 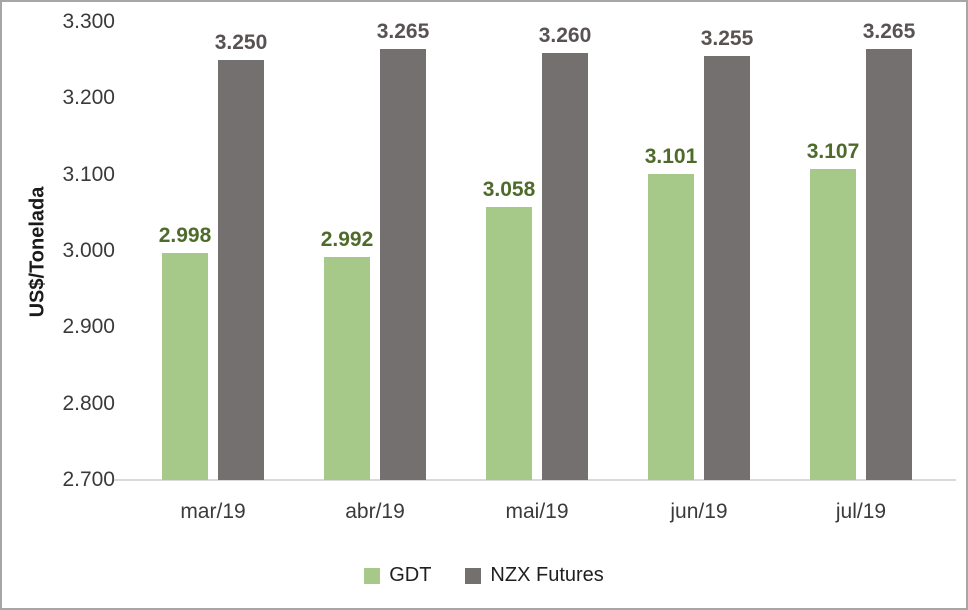 What do you see at coordinates (241, 255) in the screenshot?
I see `bar-nzx-futures: 3.250` at bounding box center [241, 255].